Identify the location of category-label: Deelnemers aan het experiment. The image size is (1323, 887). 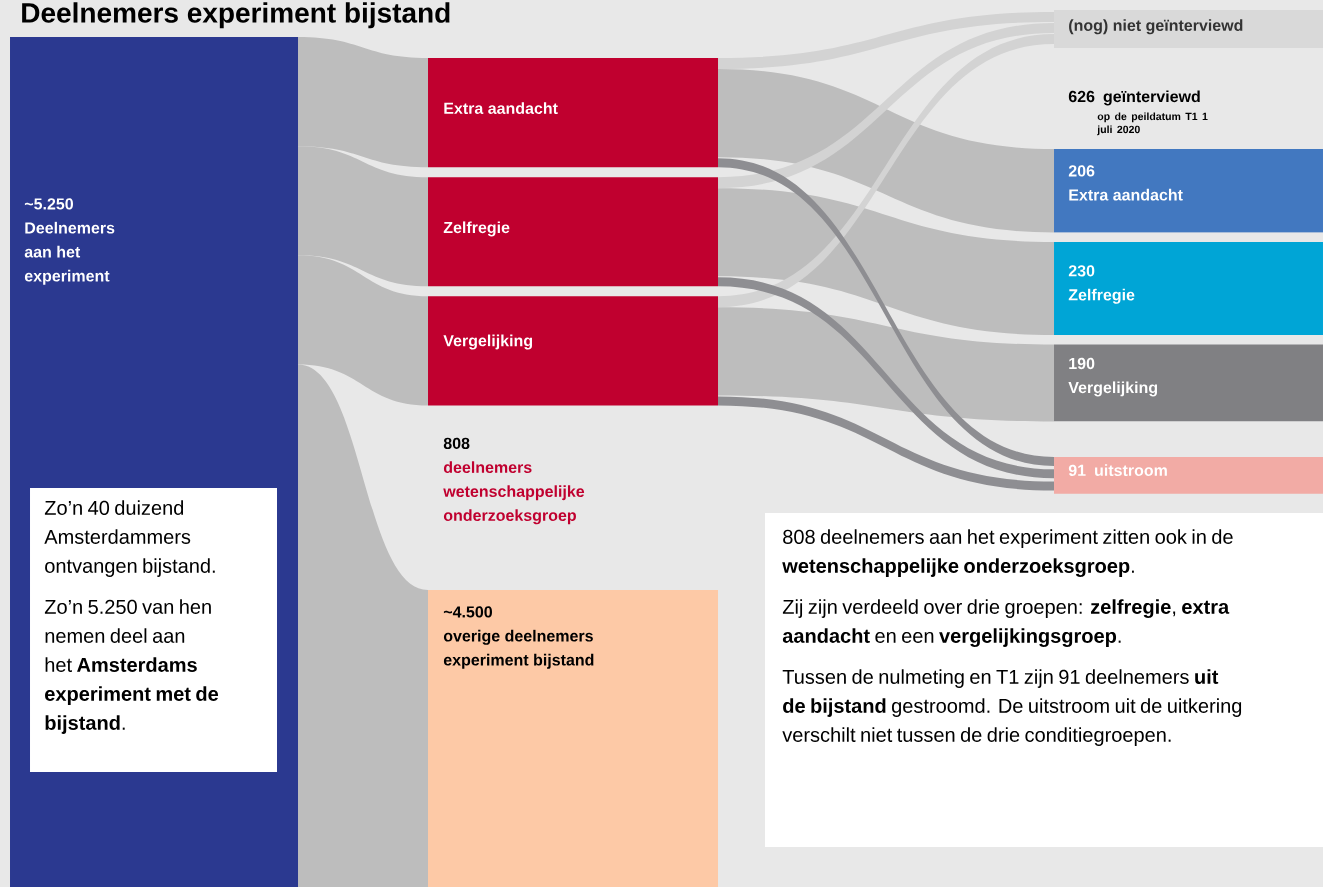
(69, 253).